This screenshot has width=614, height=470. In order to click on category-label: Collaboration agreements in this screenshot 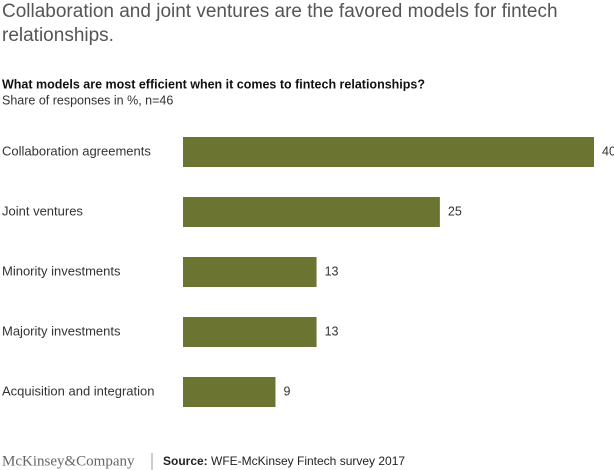, I will do `click(76, 150)`.